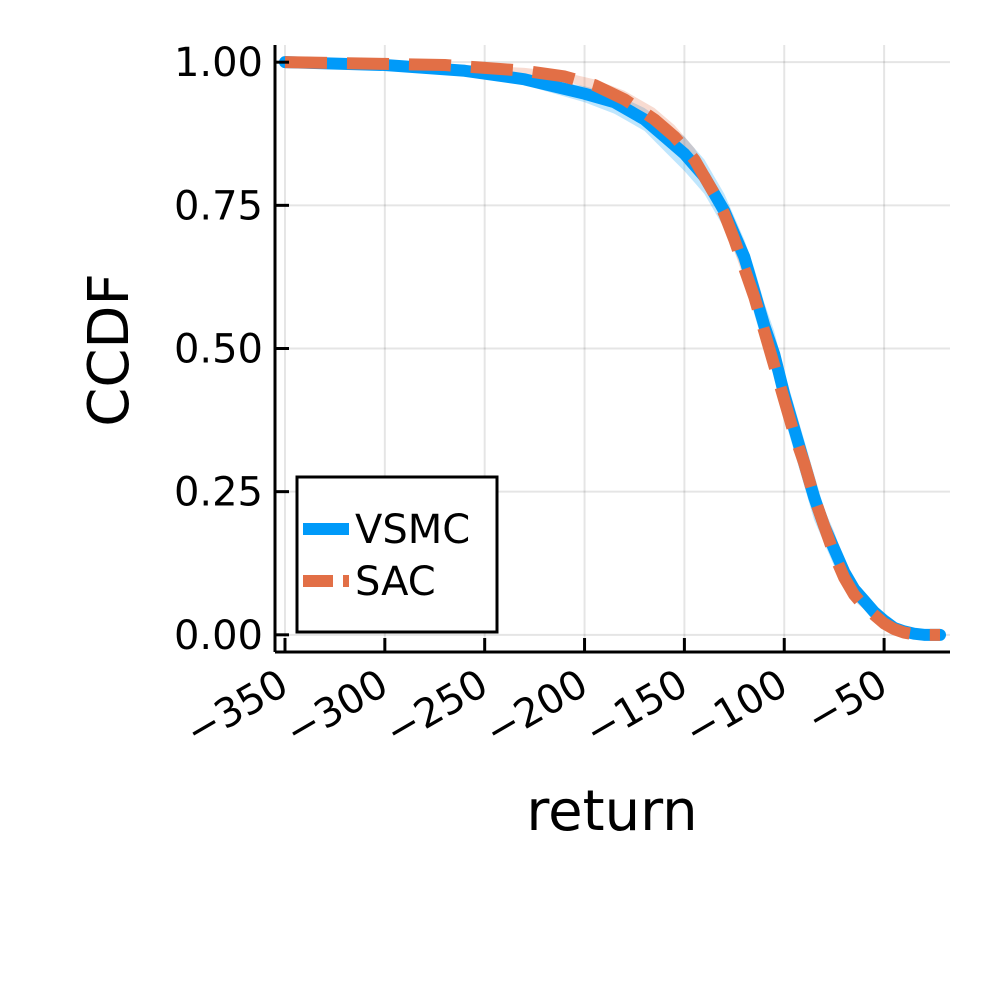 The width and height of the screenshot is (996, 996). I want to click on y-axis-title: CCDF, so click(109, 350).